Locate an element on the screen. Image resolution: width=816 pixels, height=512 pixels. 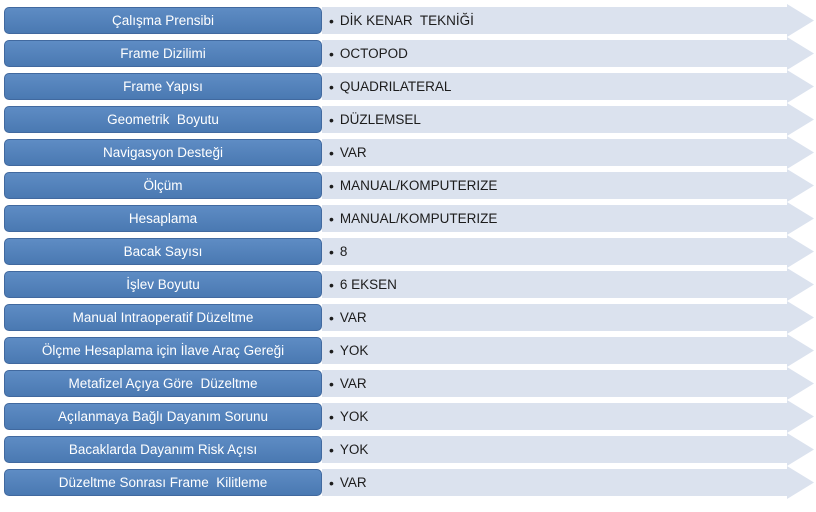
row-label-box: Hesaplama is located at coordinates (163, 218).